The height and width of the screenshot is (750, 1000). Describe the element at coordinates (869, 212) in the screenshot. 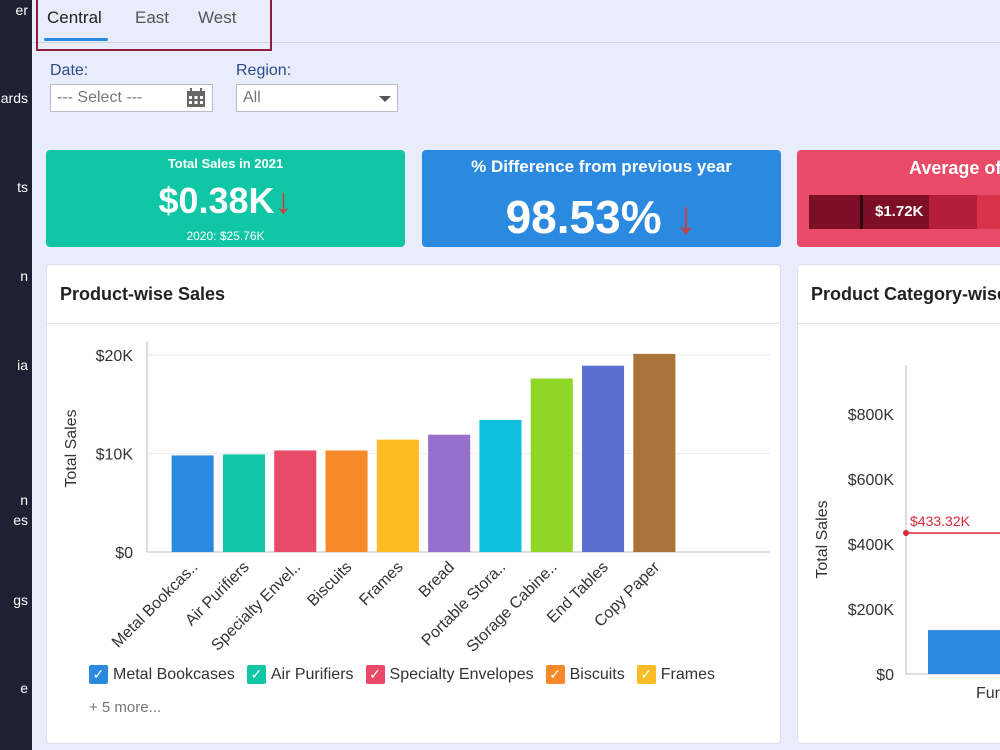

I see `bullet-bar-range-low` at that location.